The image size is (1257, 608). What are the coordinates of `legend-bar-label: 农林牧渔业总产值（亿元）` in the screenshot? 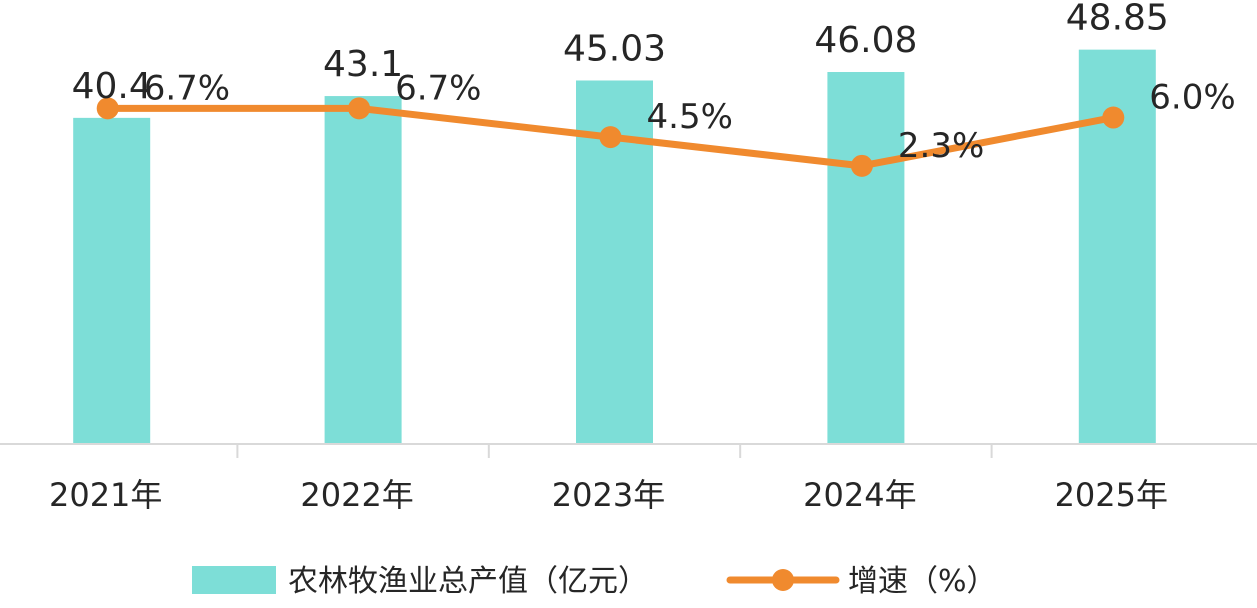 It's located at (468, 581).